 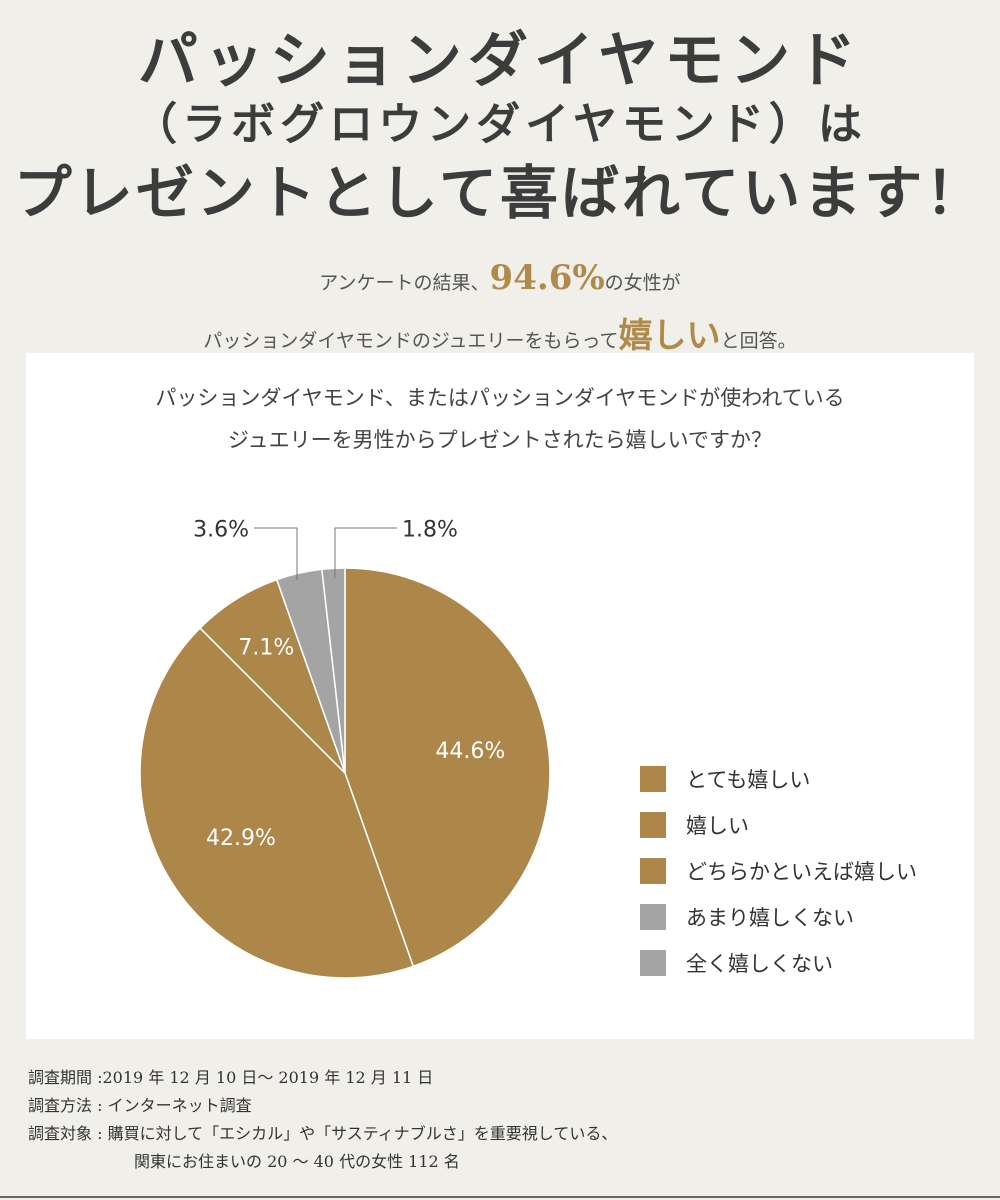 I want to click on legend-item-3: どちらかといえば嬉しい, so click(x=778, y=871).